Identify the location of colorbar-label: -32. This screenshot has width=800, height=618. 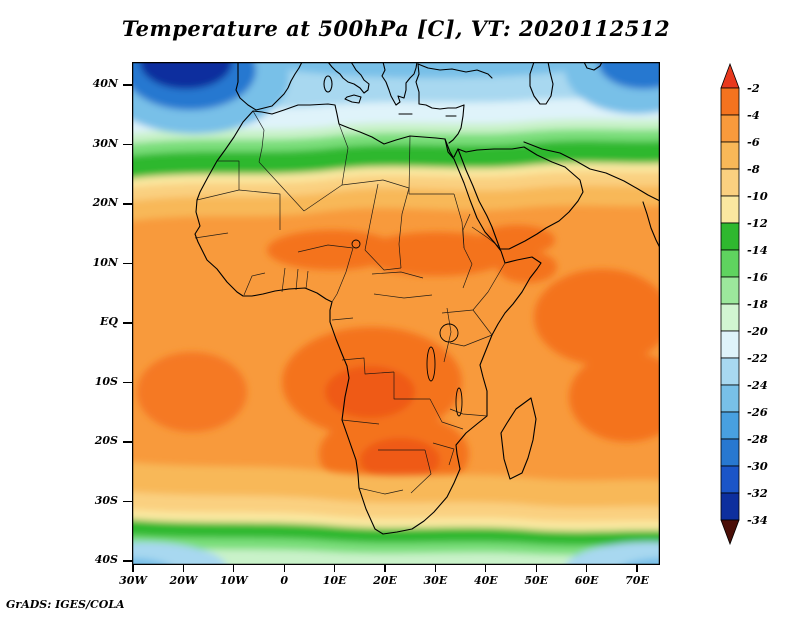
(757, 493).